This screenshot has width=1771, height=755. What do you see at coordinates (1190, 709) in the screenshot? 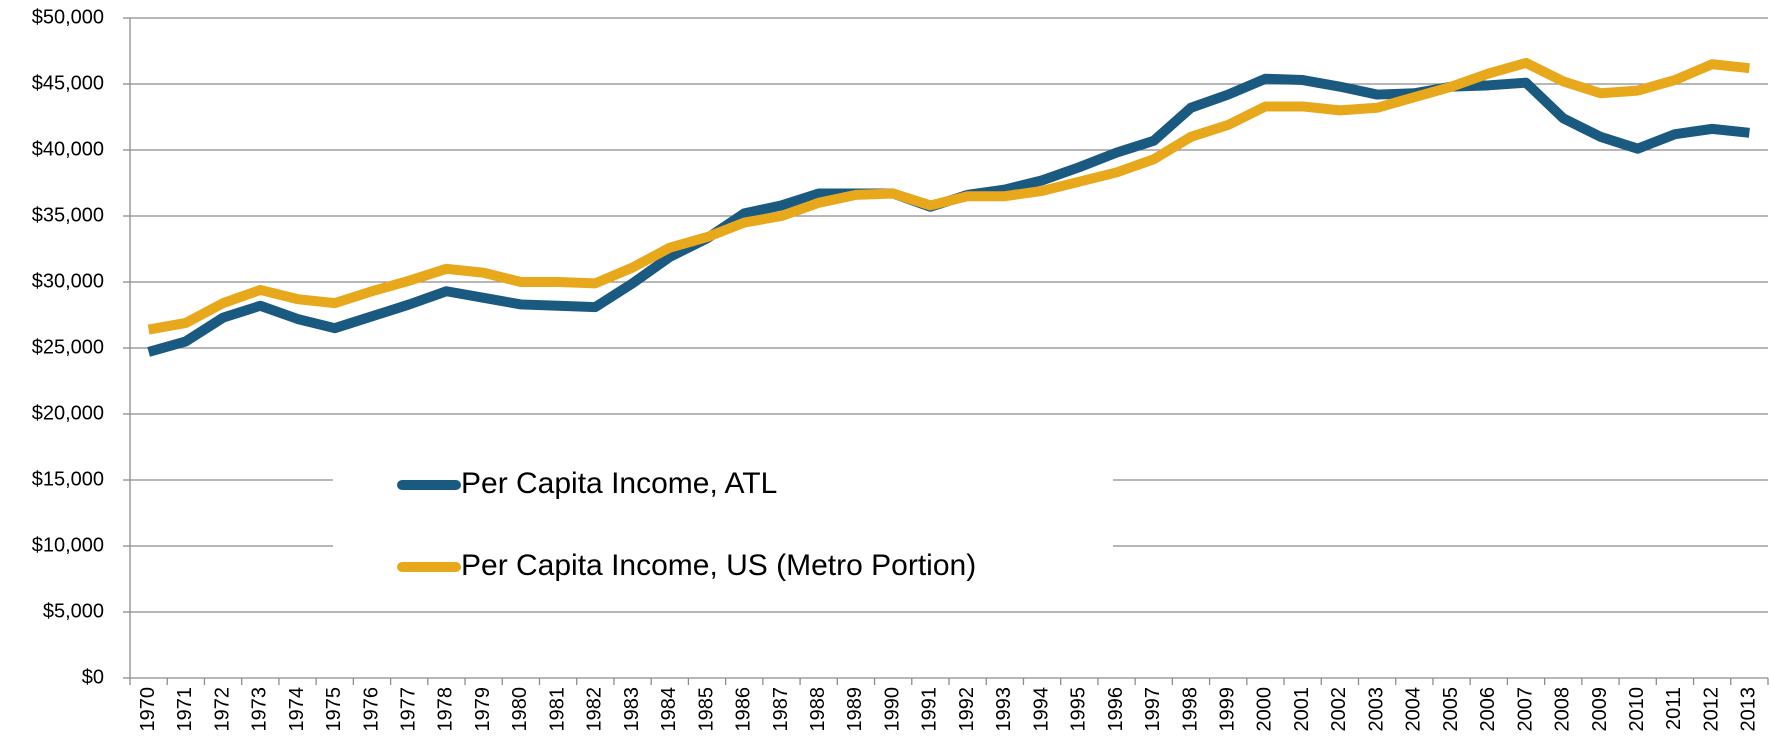
I see `x-tick-label: 1998` at bounding box center [1190, 709].